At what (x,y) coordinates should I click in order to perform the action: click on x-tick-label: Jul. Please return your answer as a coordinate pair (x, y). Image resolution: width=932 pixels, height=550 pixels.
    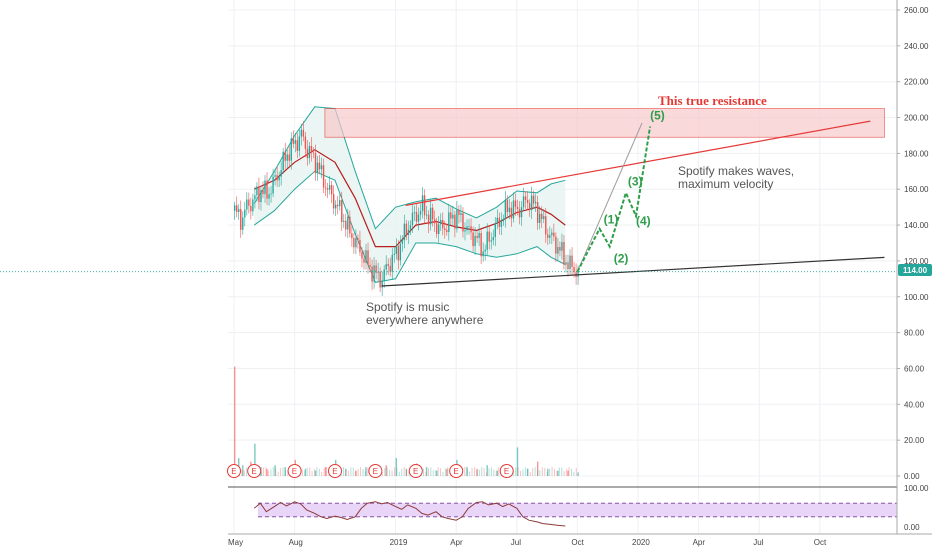
    Looking at the image, I should click on (516, 542).